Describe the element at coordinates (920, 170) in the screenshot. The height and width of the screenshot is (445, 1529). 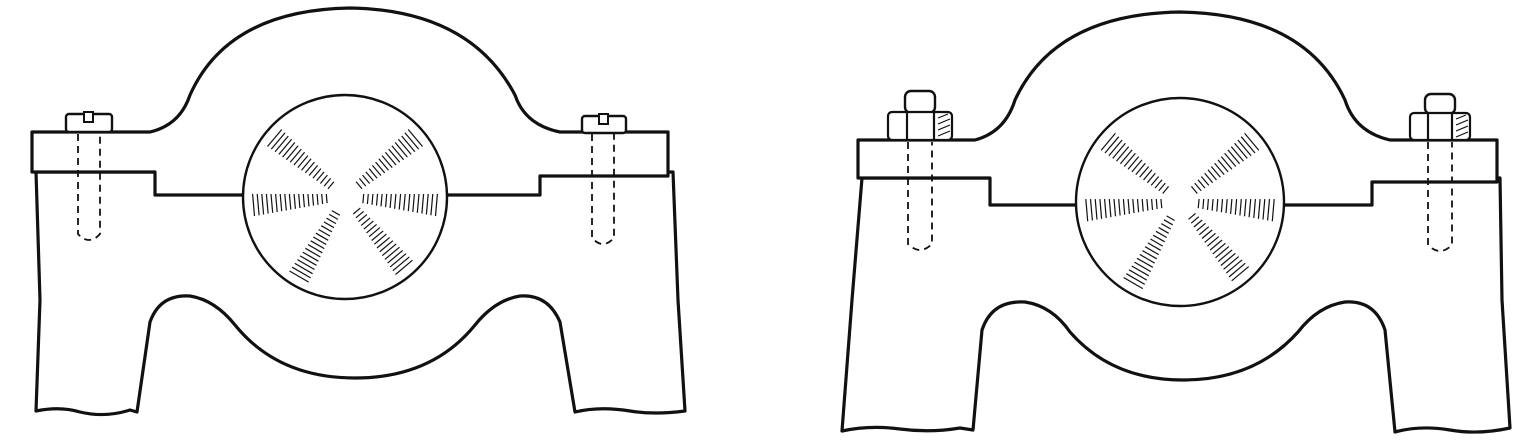
I see `bolt-right-a` at that location.